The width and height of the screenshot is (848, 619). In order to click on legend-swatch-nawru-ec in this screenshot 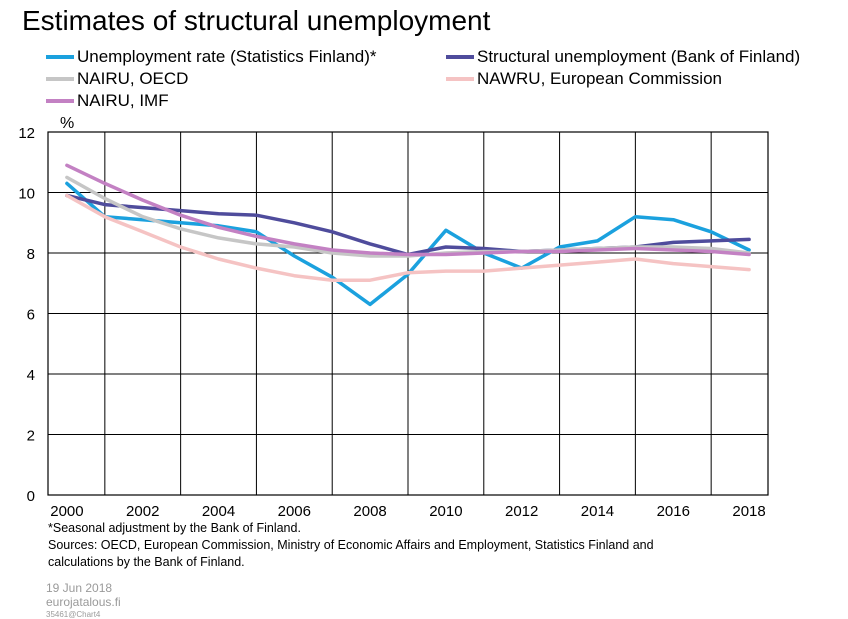, I will do `click(460, 79)`.